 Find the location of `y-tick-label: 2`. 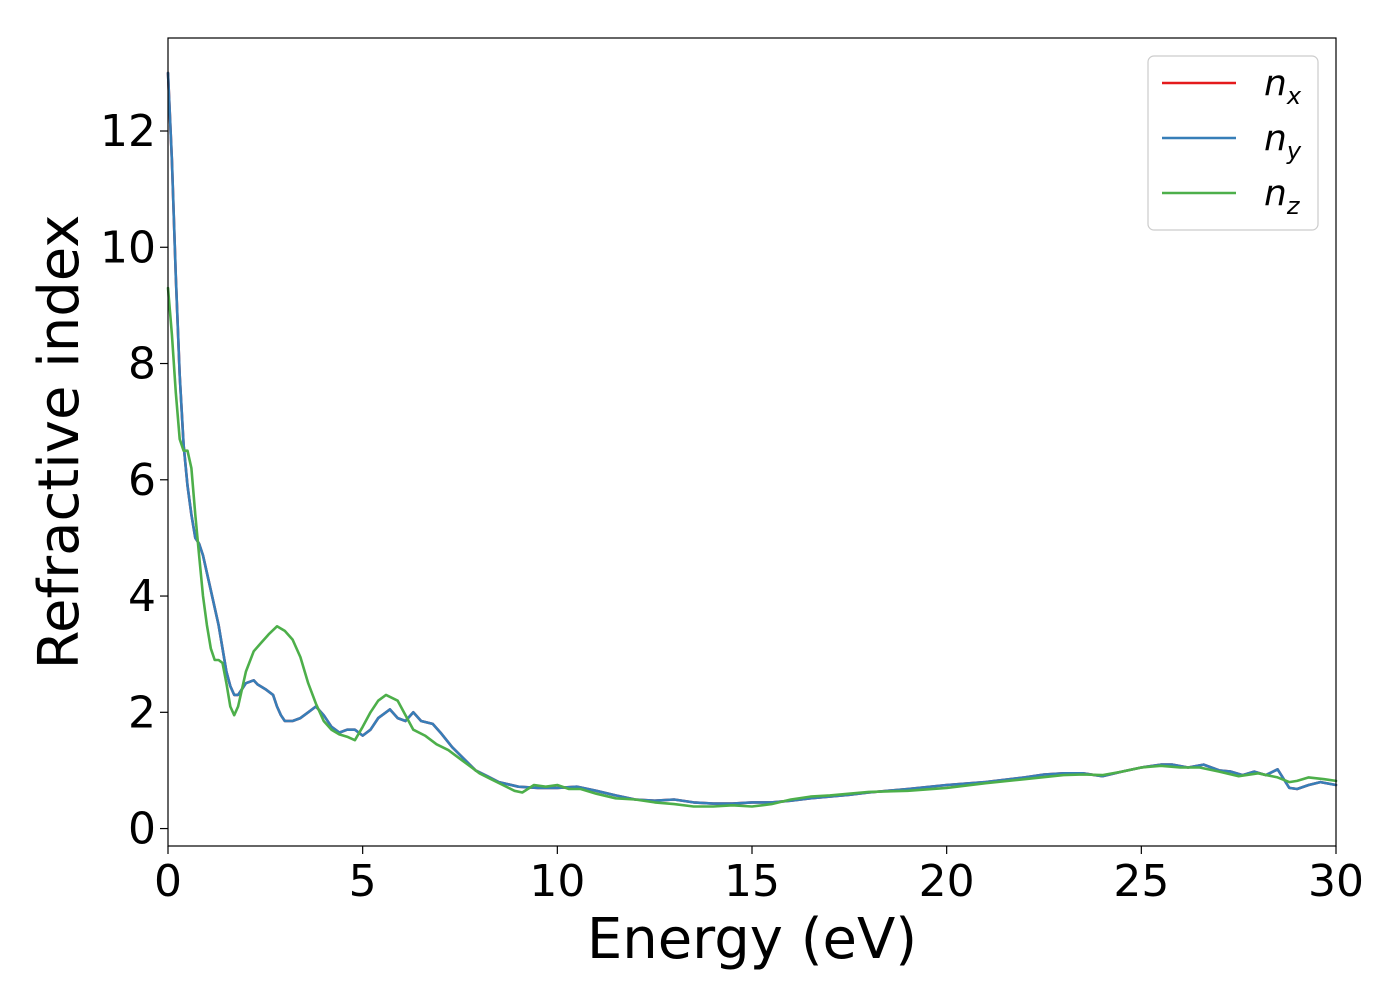

y-tick-label: 2 is located at coordinates (142, 712).